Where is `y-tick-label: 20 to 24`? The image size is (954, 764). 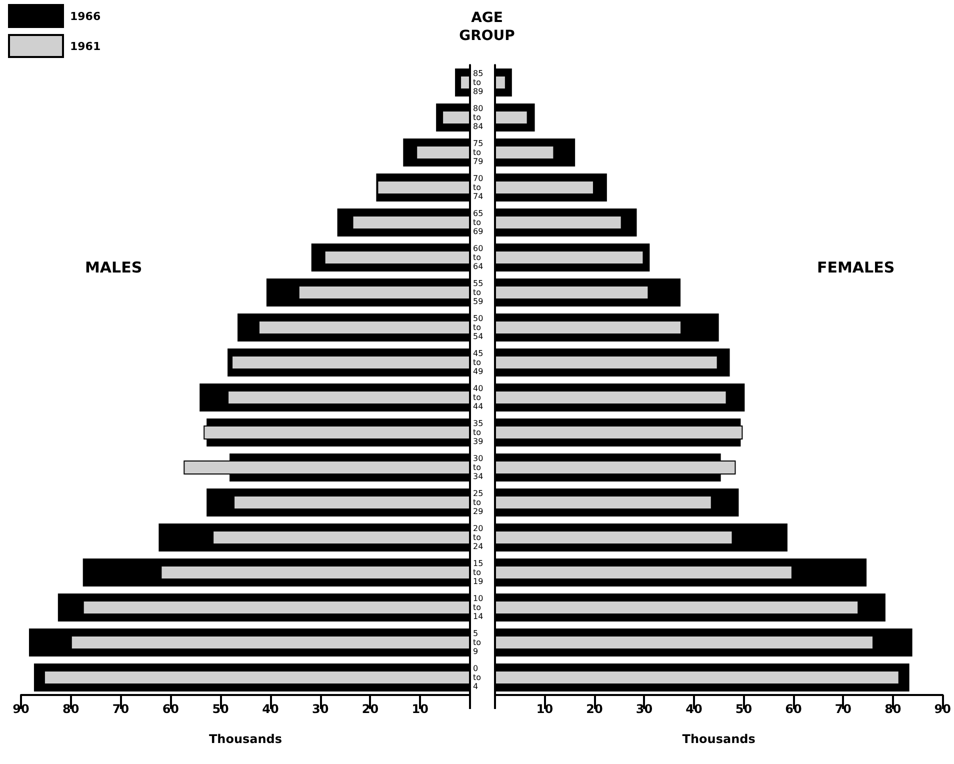 y-tick-label: 20 to 24 is located at coordinates (478, 537).